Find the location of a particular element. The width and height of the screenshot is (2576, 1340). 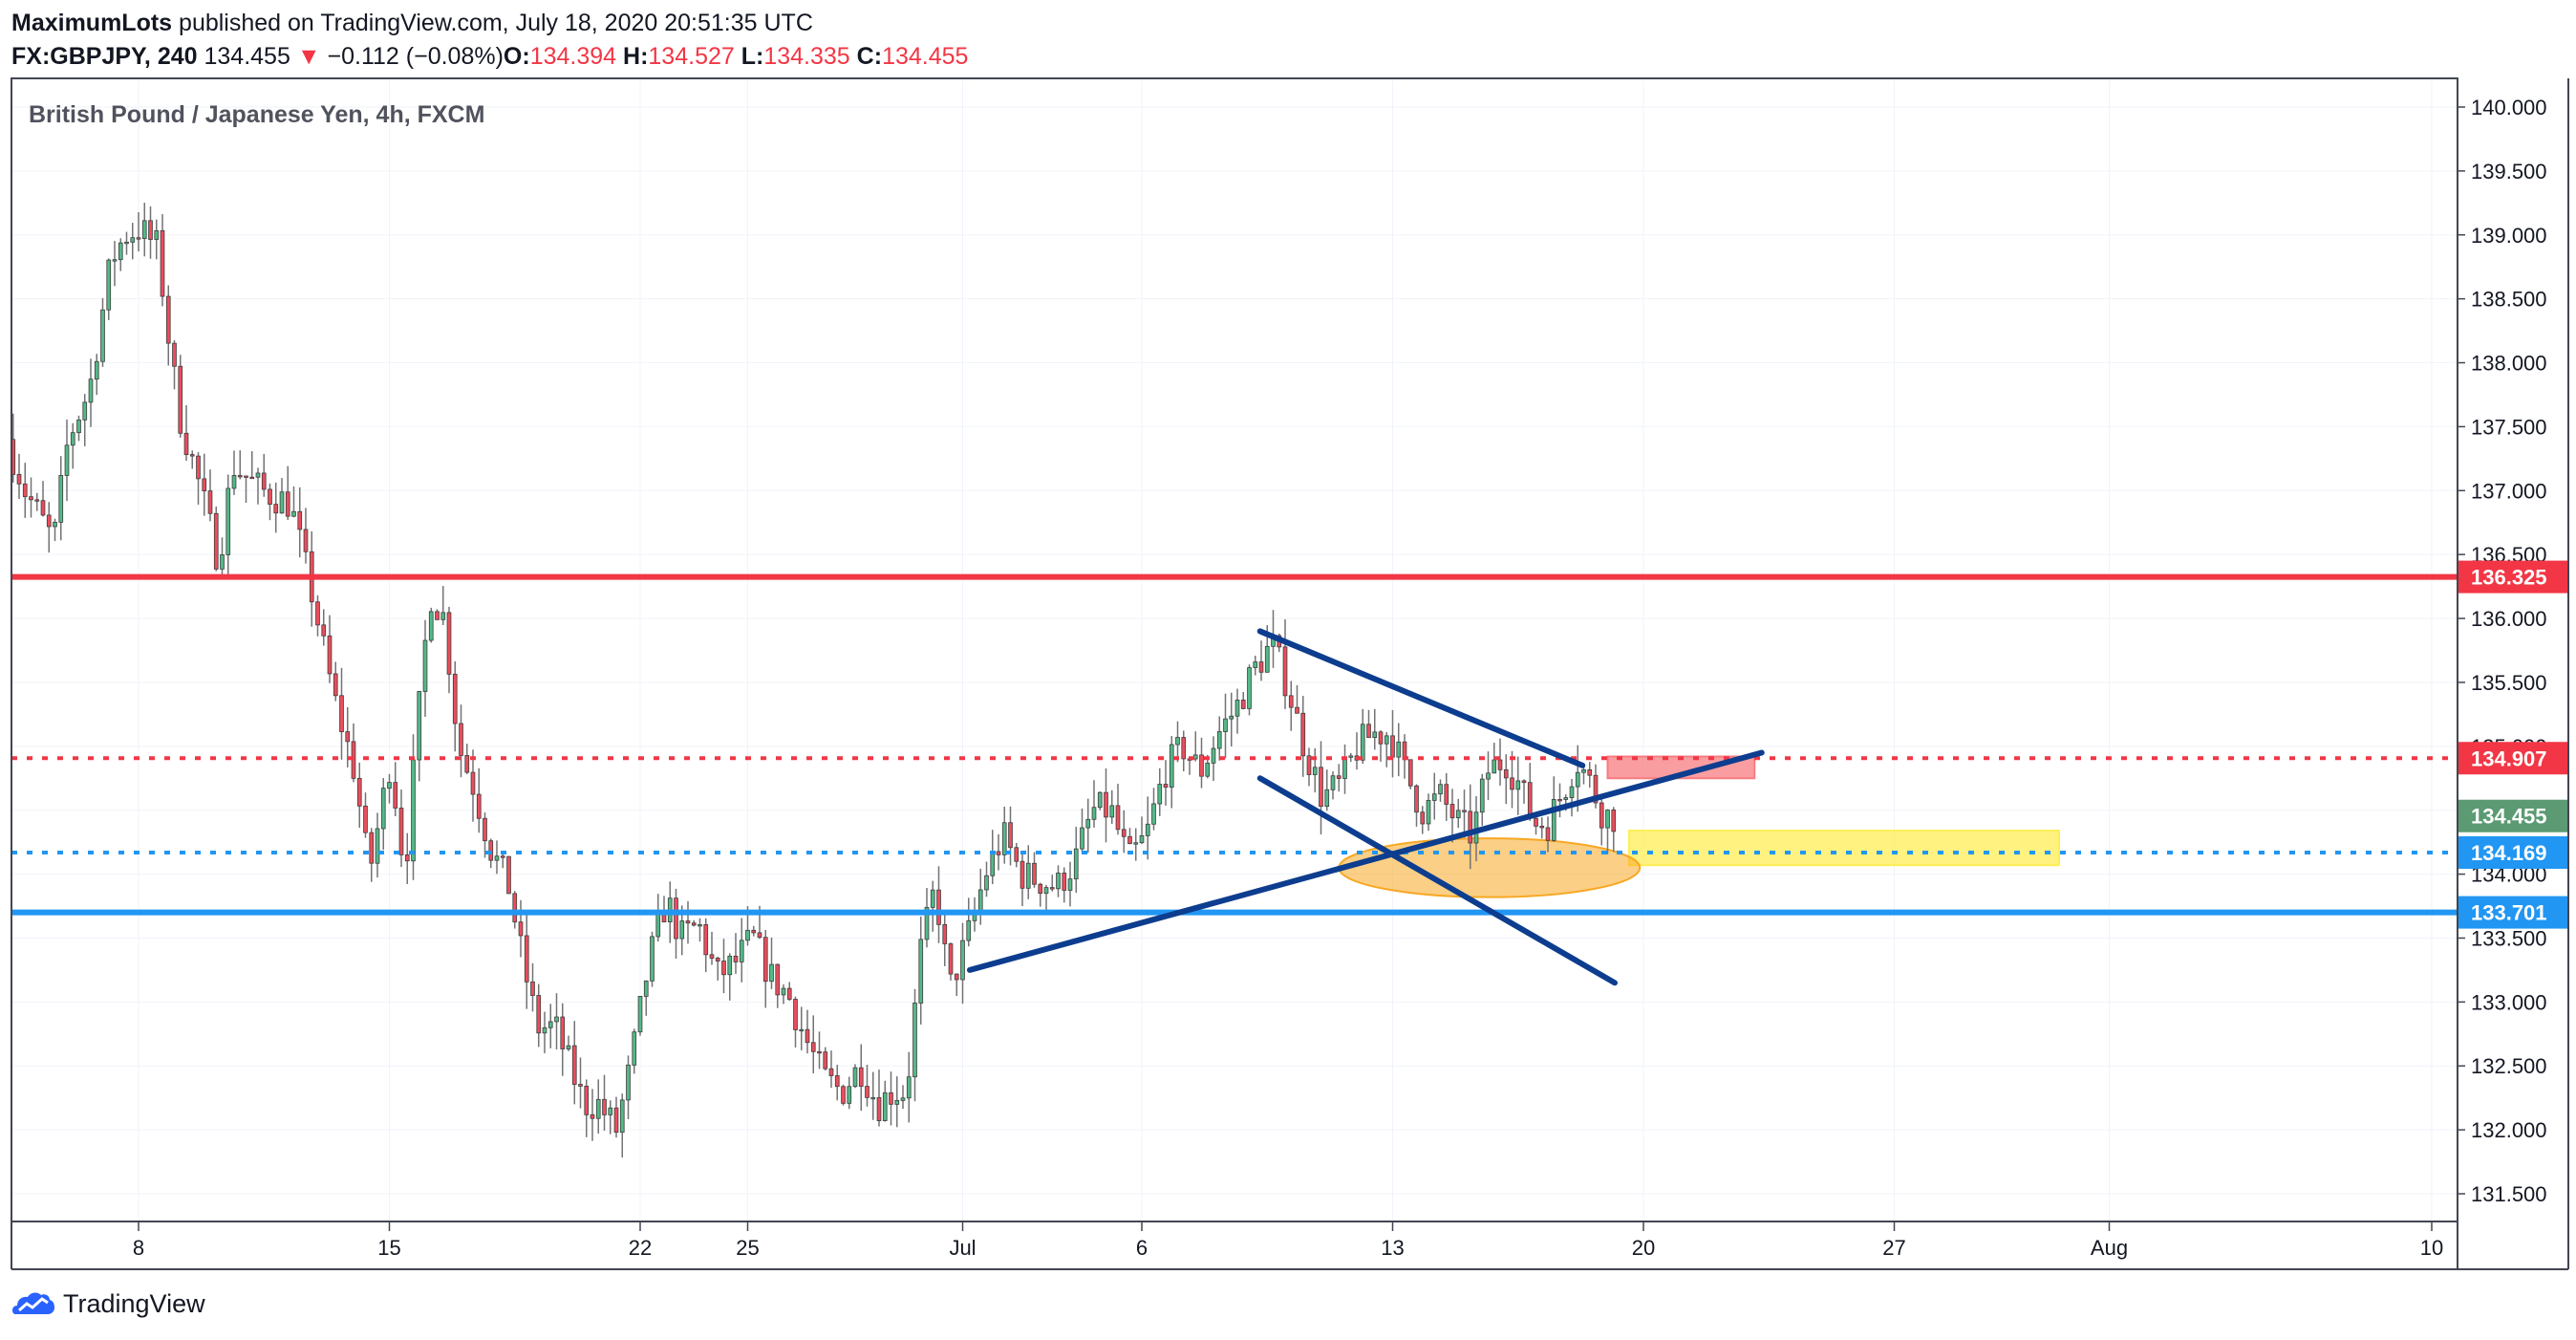

trendline is located at coordinates (1421, 698).